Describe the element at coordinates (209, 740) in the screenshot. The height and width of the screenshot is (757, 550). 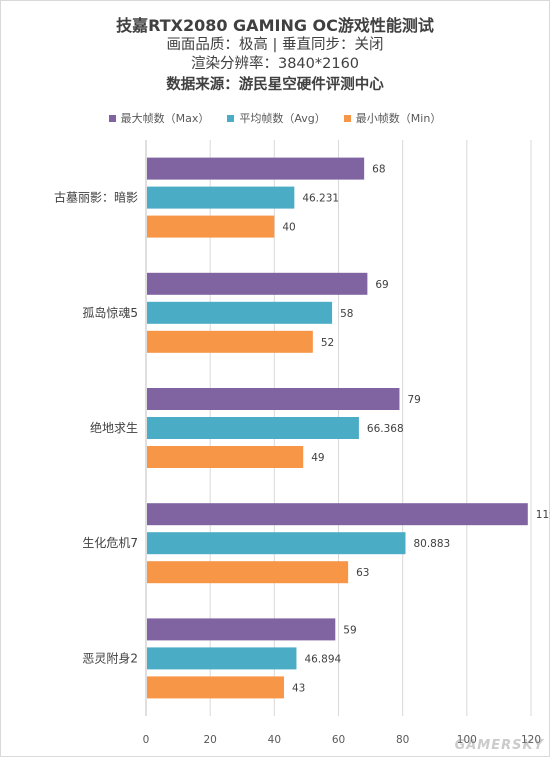
I see `x-tick-label: 20` at that location.